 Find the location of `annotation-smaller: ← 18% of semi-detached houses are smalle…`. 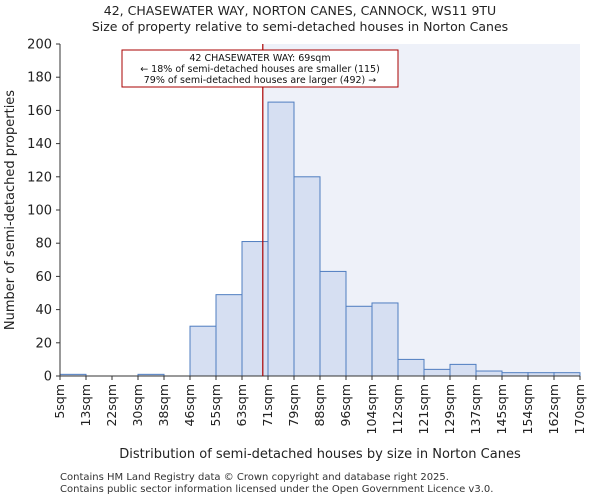

annotation-smaller: ← 18% of semi-detached houses are smalle… is located at coordinates (260, 69).